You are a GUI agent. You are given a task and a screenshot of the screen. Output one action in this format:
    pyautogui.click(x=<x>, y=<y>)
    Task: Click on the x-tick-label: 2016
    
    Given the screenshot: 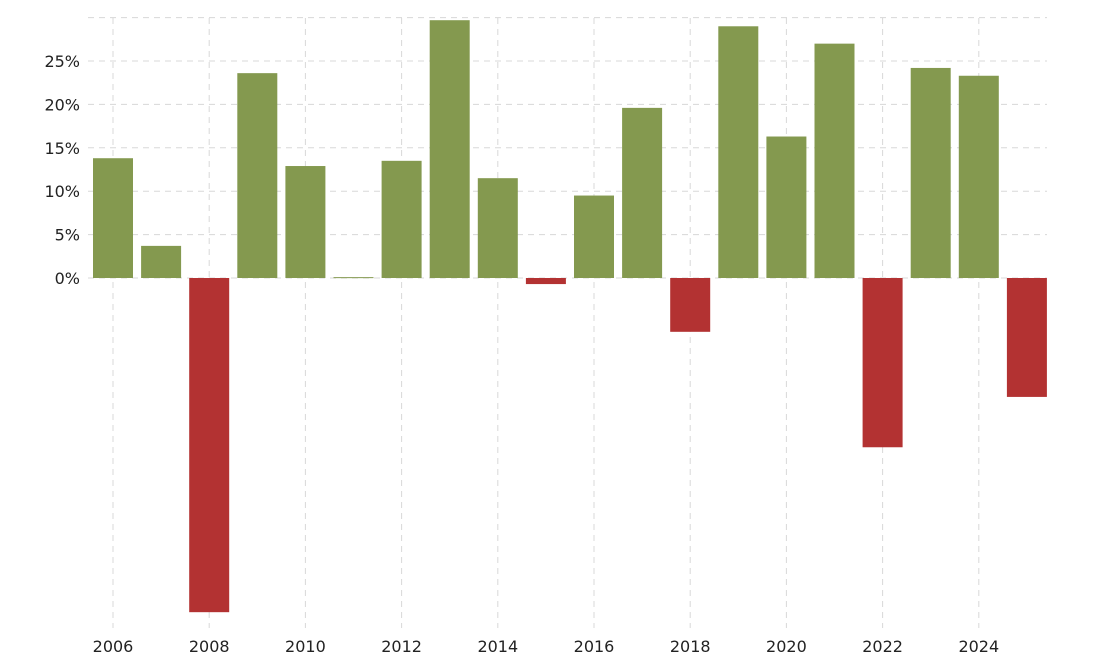 What is the action you would take?
    pyautogui.click(x=594, y=646)
    